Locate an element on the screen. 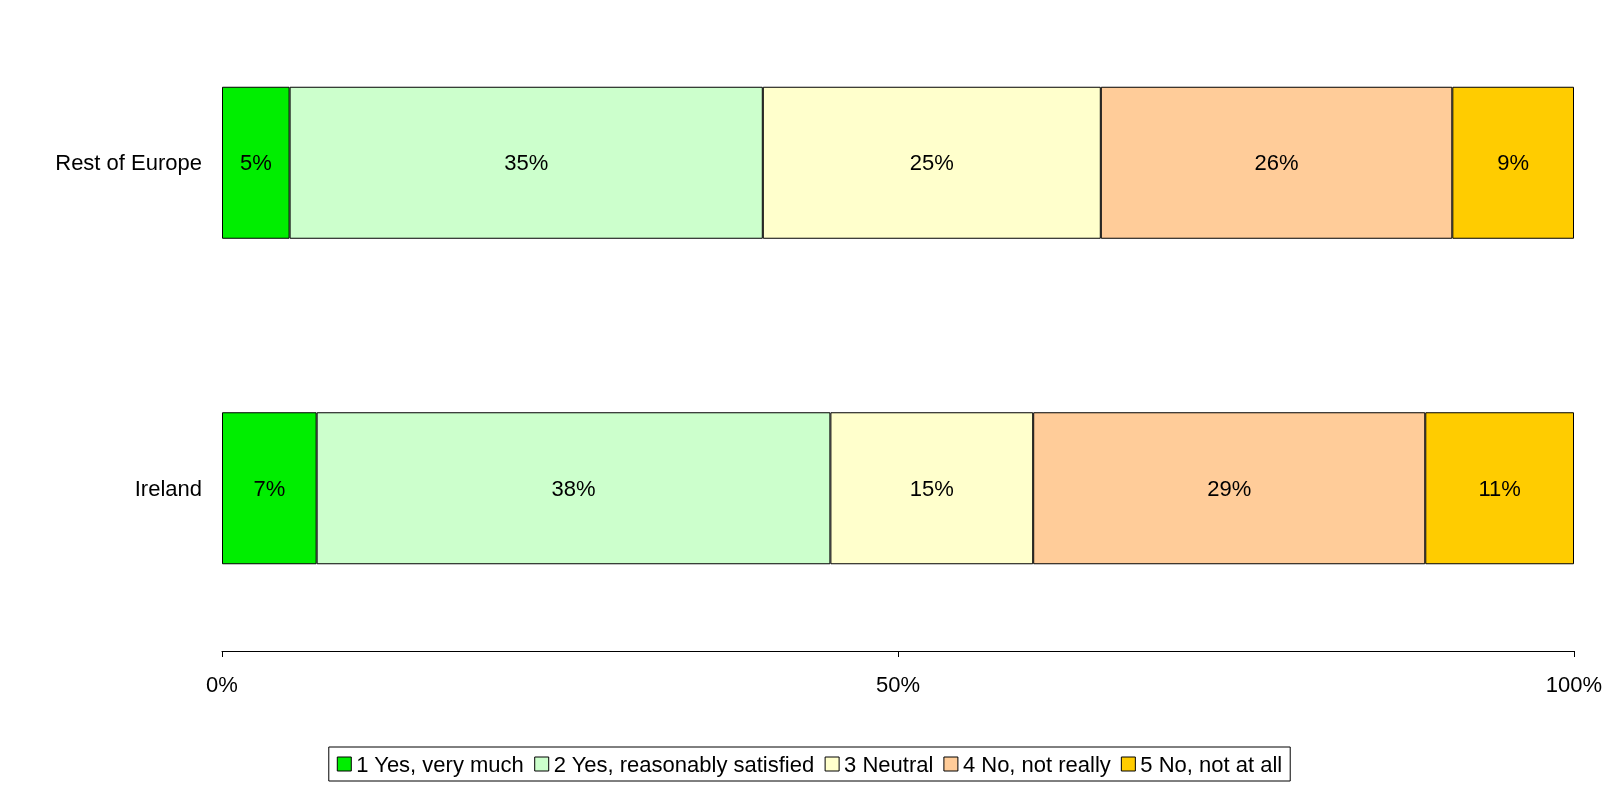 The height and width of the screenshot is (785, 1619). data-label: 38% is located at coordinates (573, 488).